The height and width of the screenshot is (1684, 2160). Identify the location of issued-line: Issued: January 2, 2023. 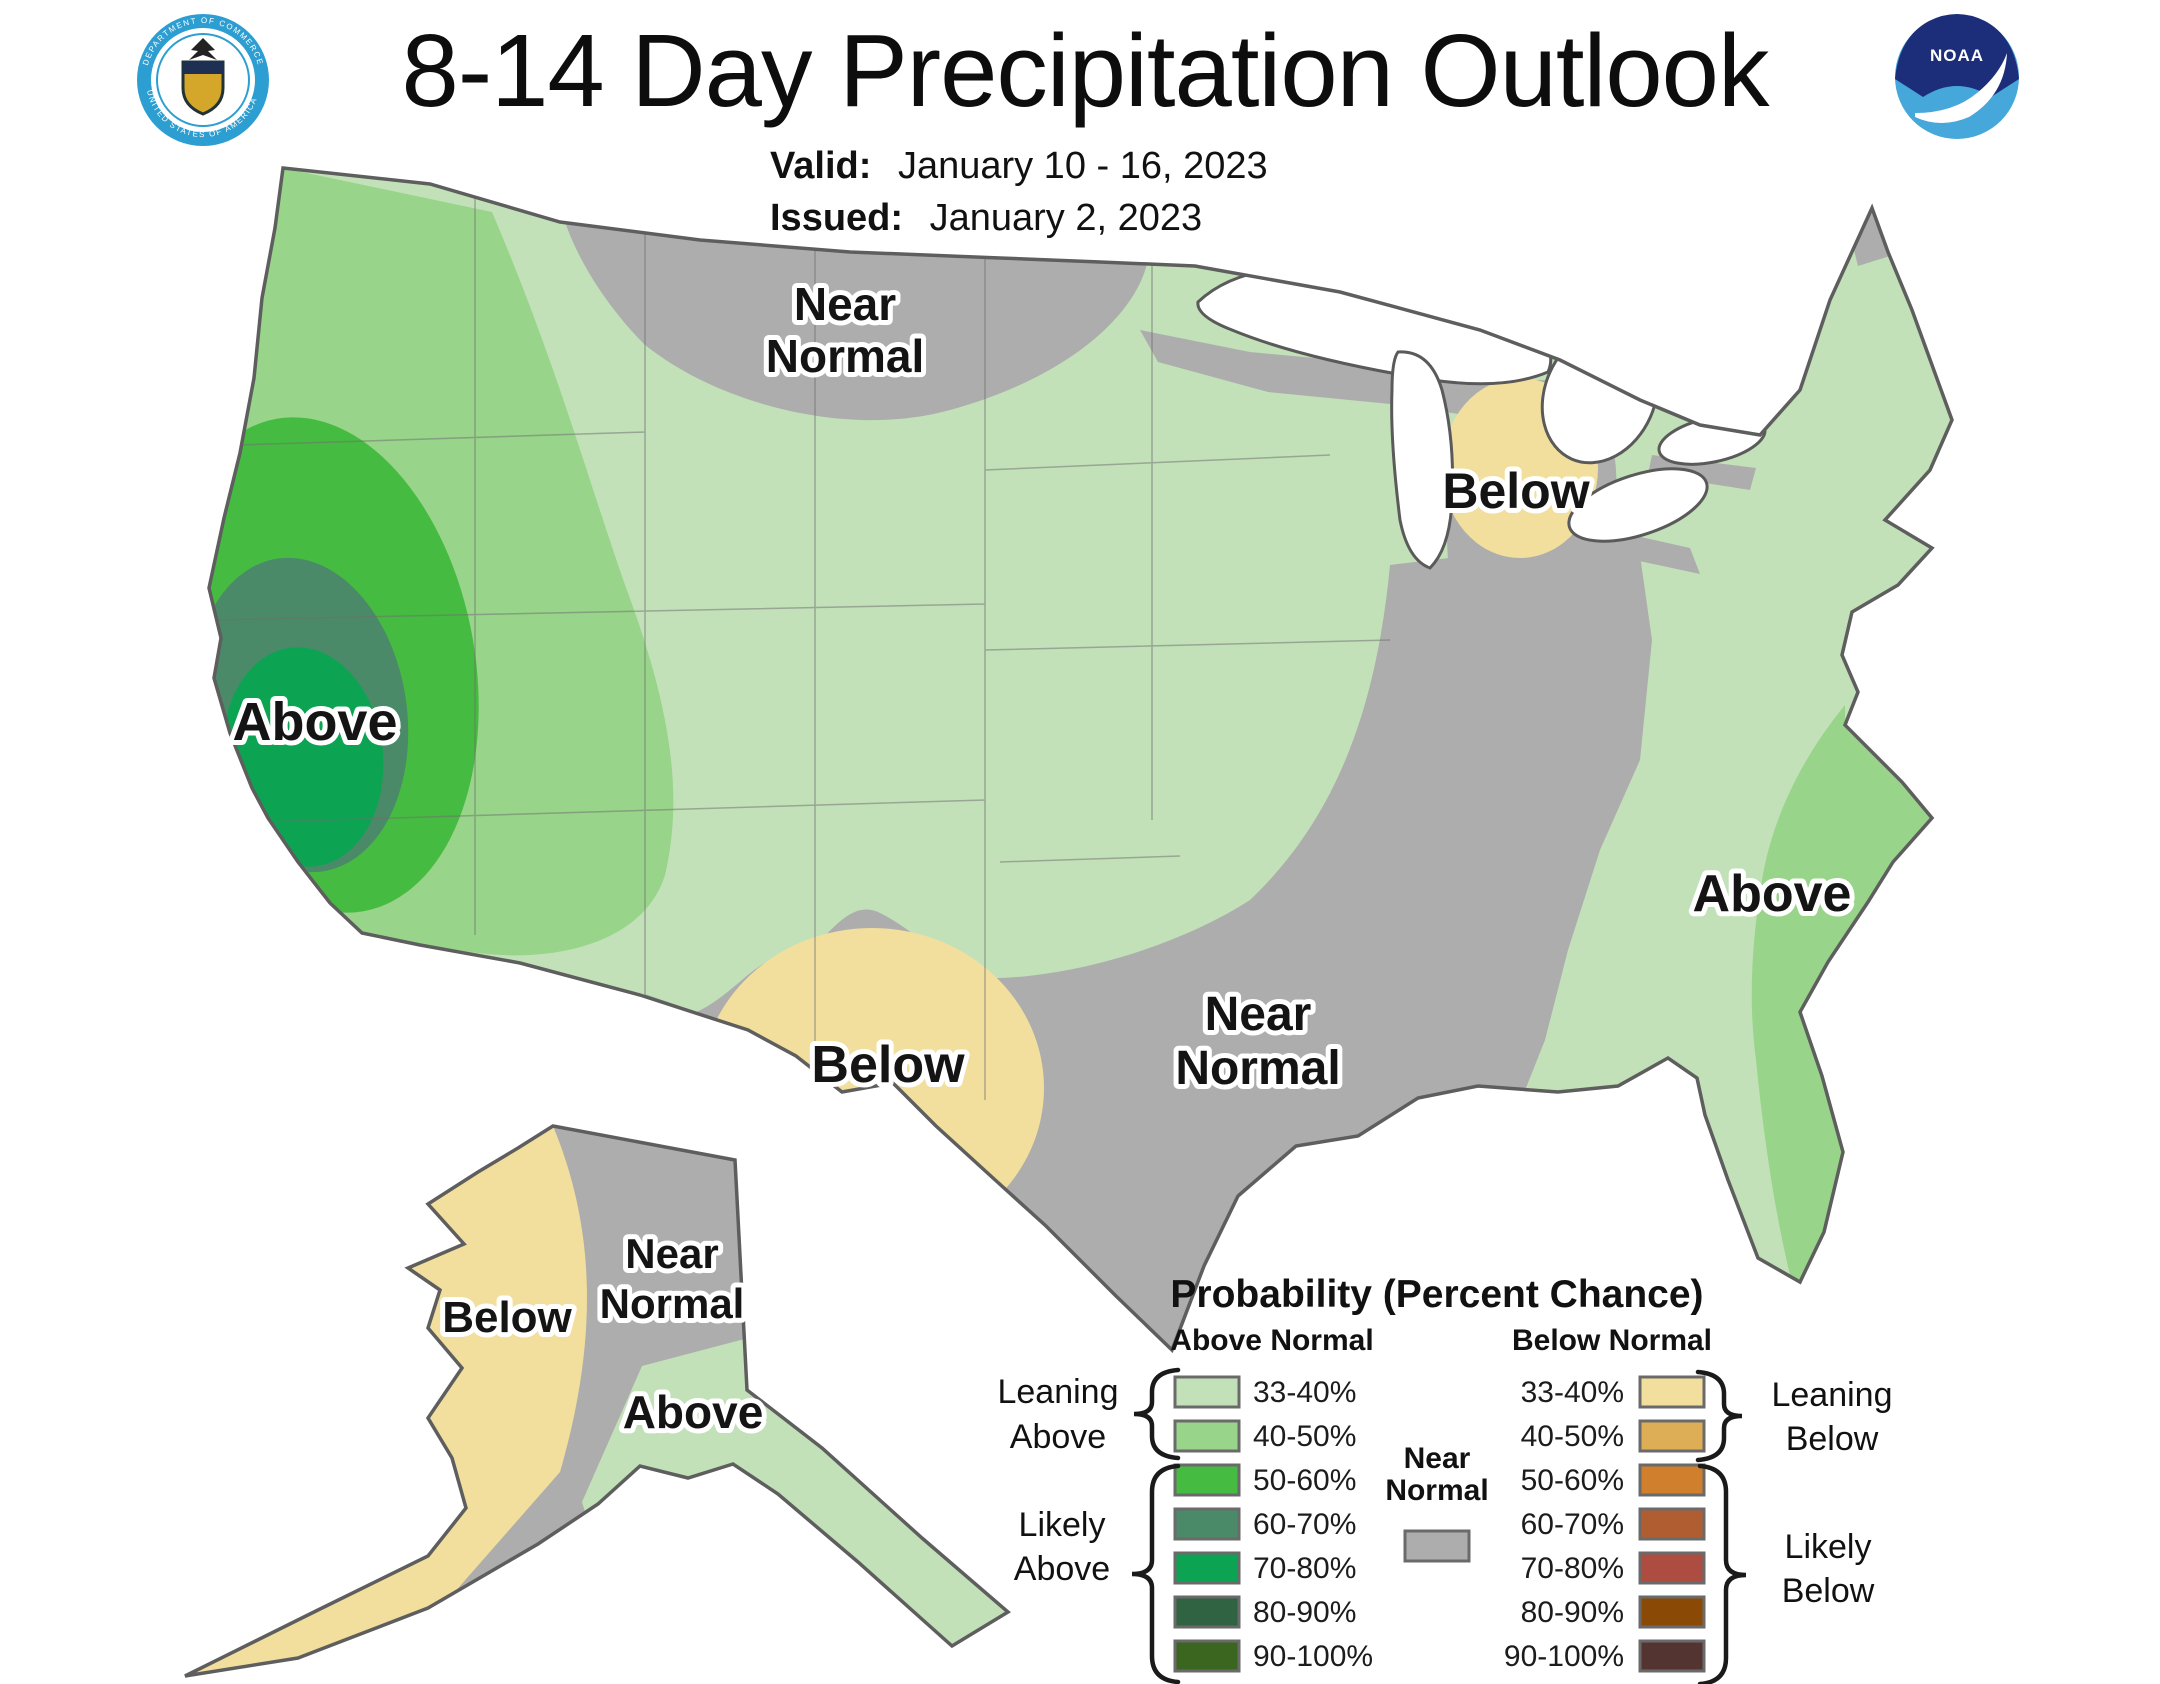
(986, 218).